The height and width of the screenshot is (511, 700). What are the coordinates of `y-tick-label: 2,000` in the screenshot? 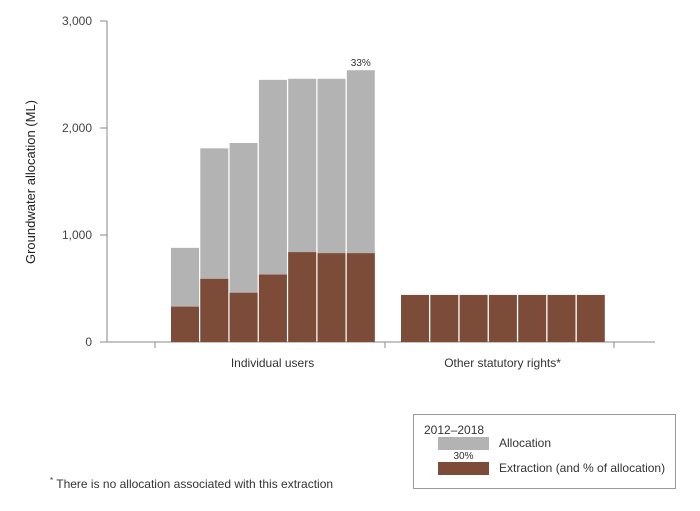 It's located at (77, 128).